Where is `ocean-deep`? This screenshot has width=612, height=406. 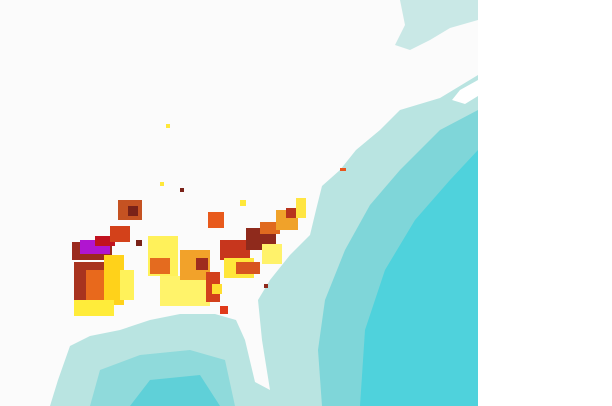
ocean-deep is located at coordinates (419, 278).